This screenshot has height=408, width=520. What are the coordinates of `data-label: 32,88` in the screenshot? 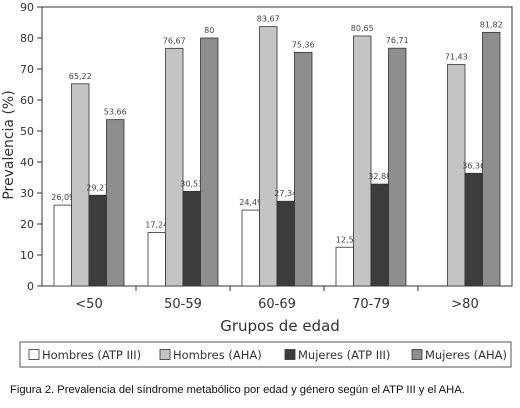 It's located at (379, 176).